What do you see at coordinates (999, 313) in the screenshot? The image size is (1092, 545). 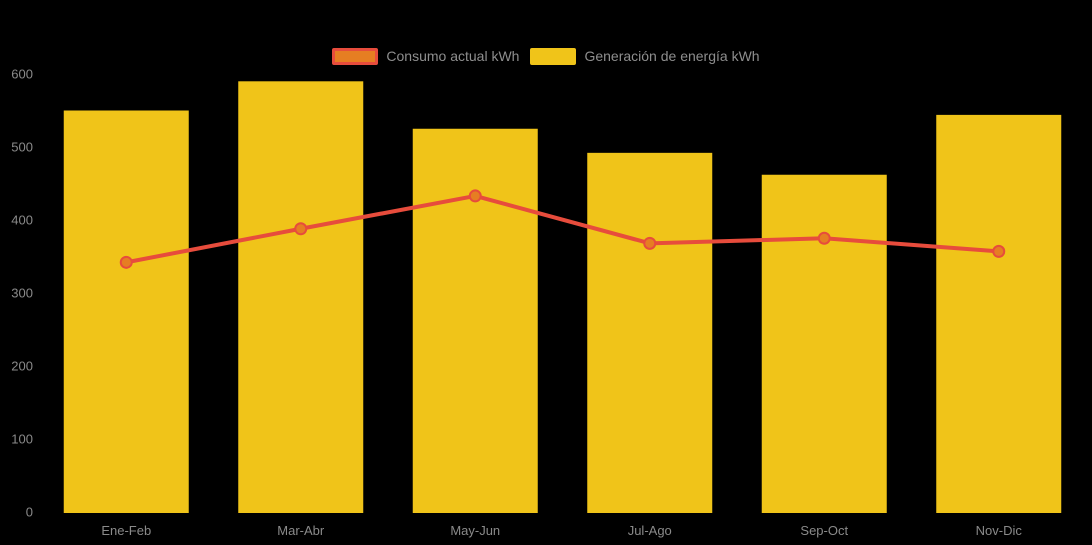 I see `bar-generacion-nov-dic` at bounding box center [999, 313].